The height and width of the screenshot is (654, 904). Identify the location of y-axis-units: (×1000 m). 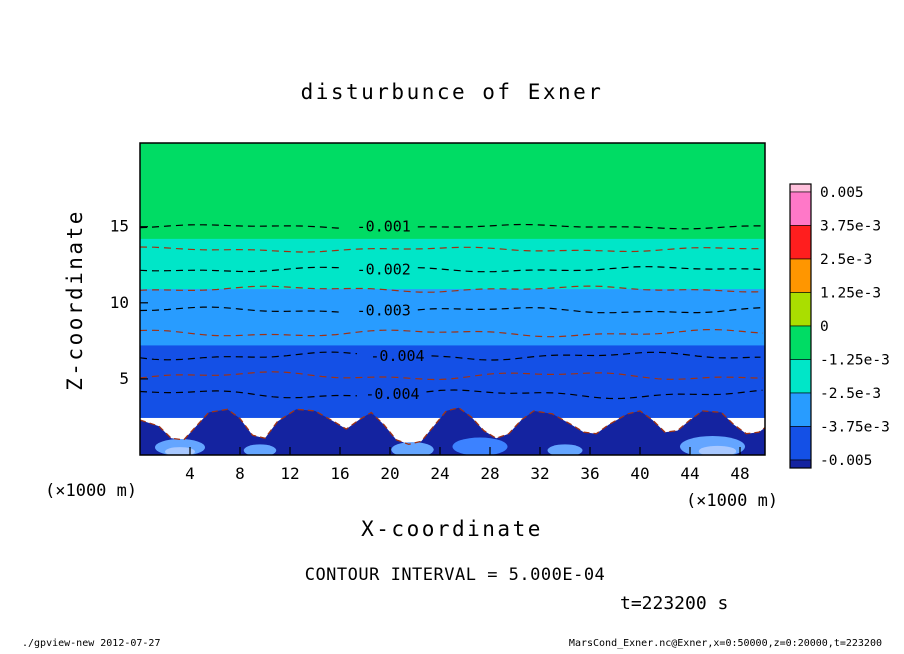
(91, 491).